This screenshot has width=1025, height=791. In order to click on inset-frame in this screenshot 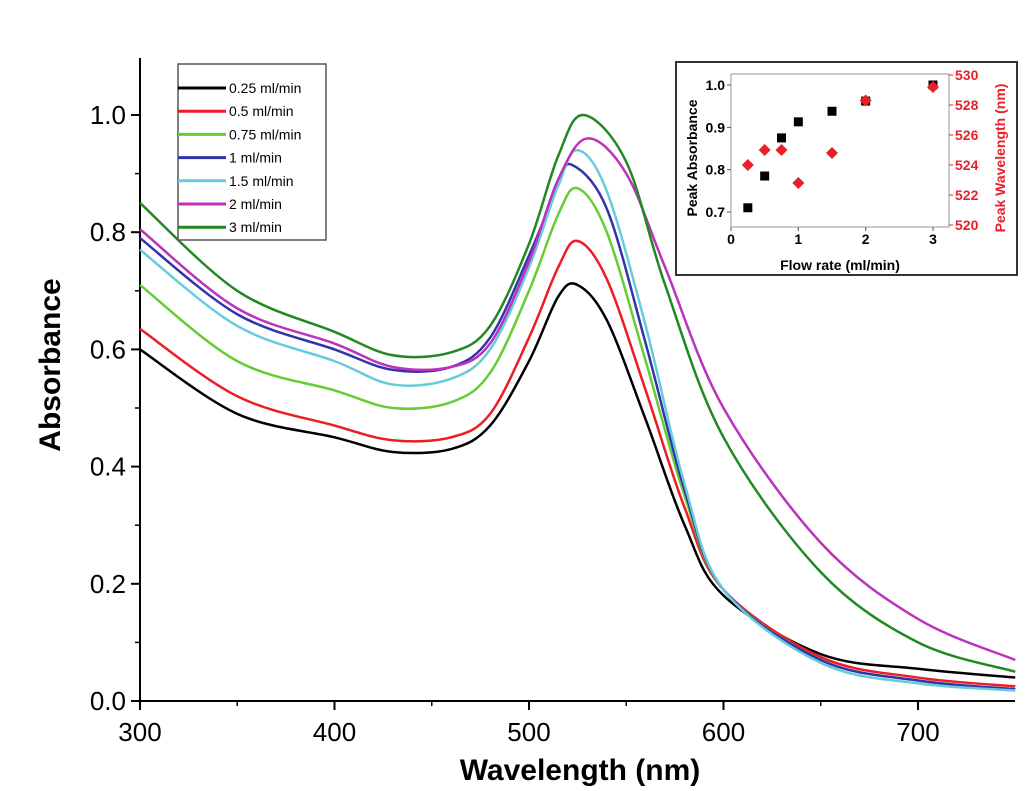, I will do `click(846, 168)`.